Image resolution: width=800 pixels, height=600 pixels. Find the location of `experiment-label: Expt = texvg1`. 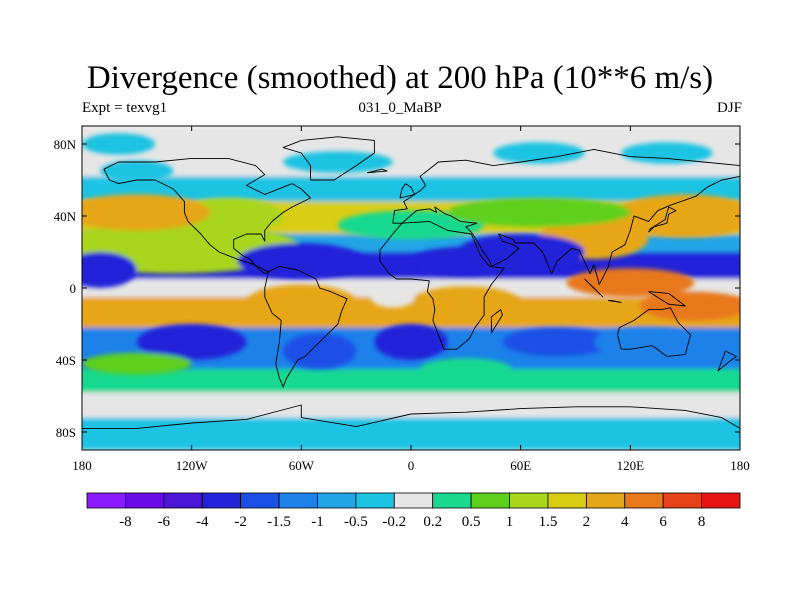

experiment-label: Expt = texvg1 is located at coordinates (125, 108).